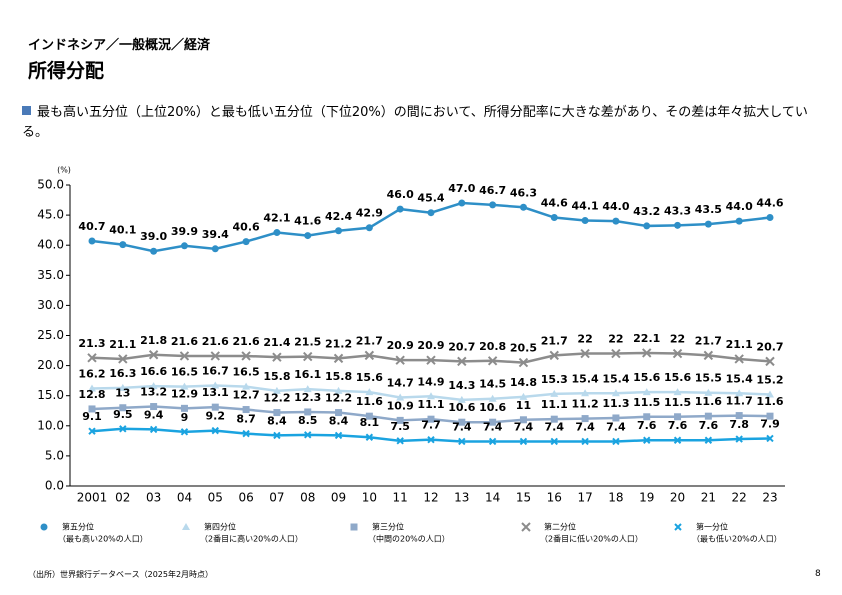 The width and height of the screenshot is (842, 595). Describe the element at coordinates (678, 425) in the screenshot. I see `data-label: 7.6` at that location.